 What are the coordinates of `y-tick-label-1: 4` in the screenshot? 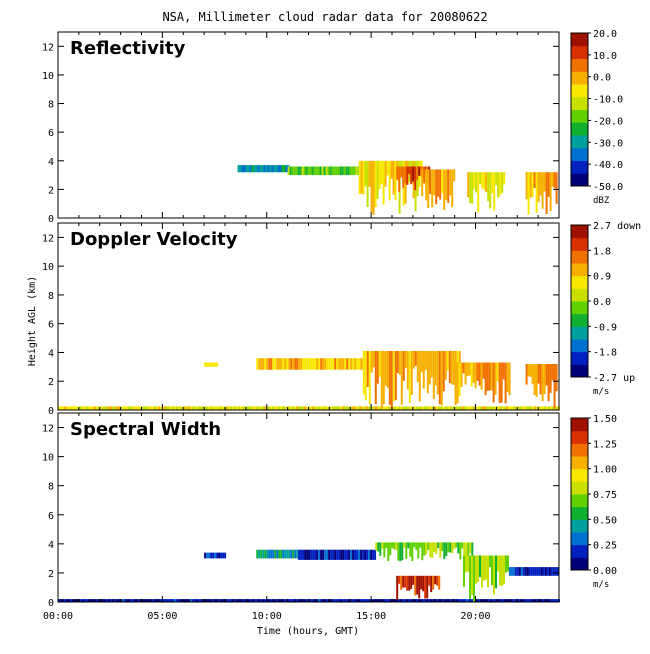 It's located at (51, 353).